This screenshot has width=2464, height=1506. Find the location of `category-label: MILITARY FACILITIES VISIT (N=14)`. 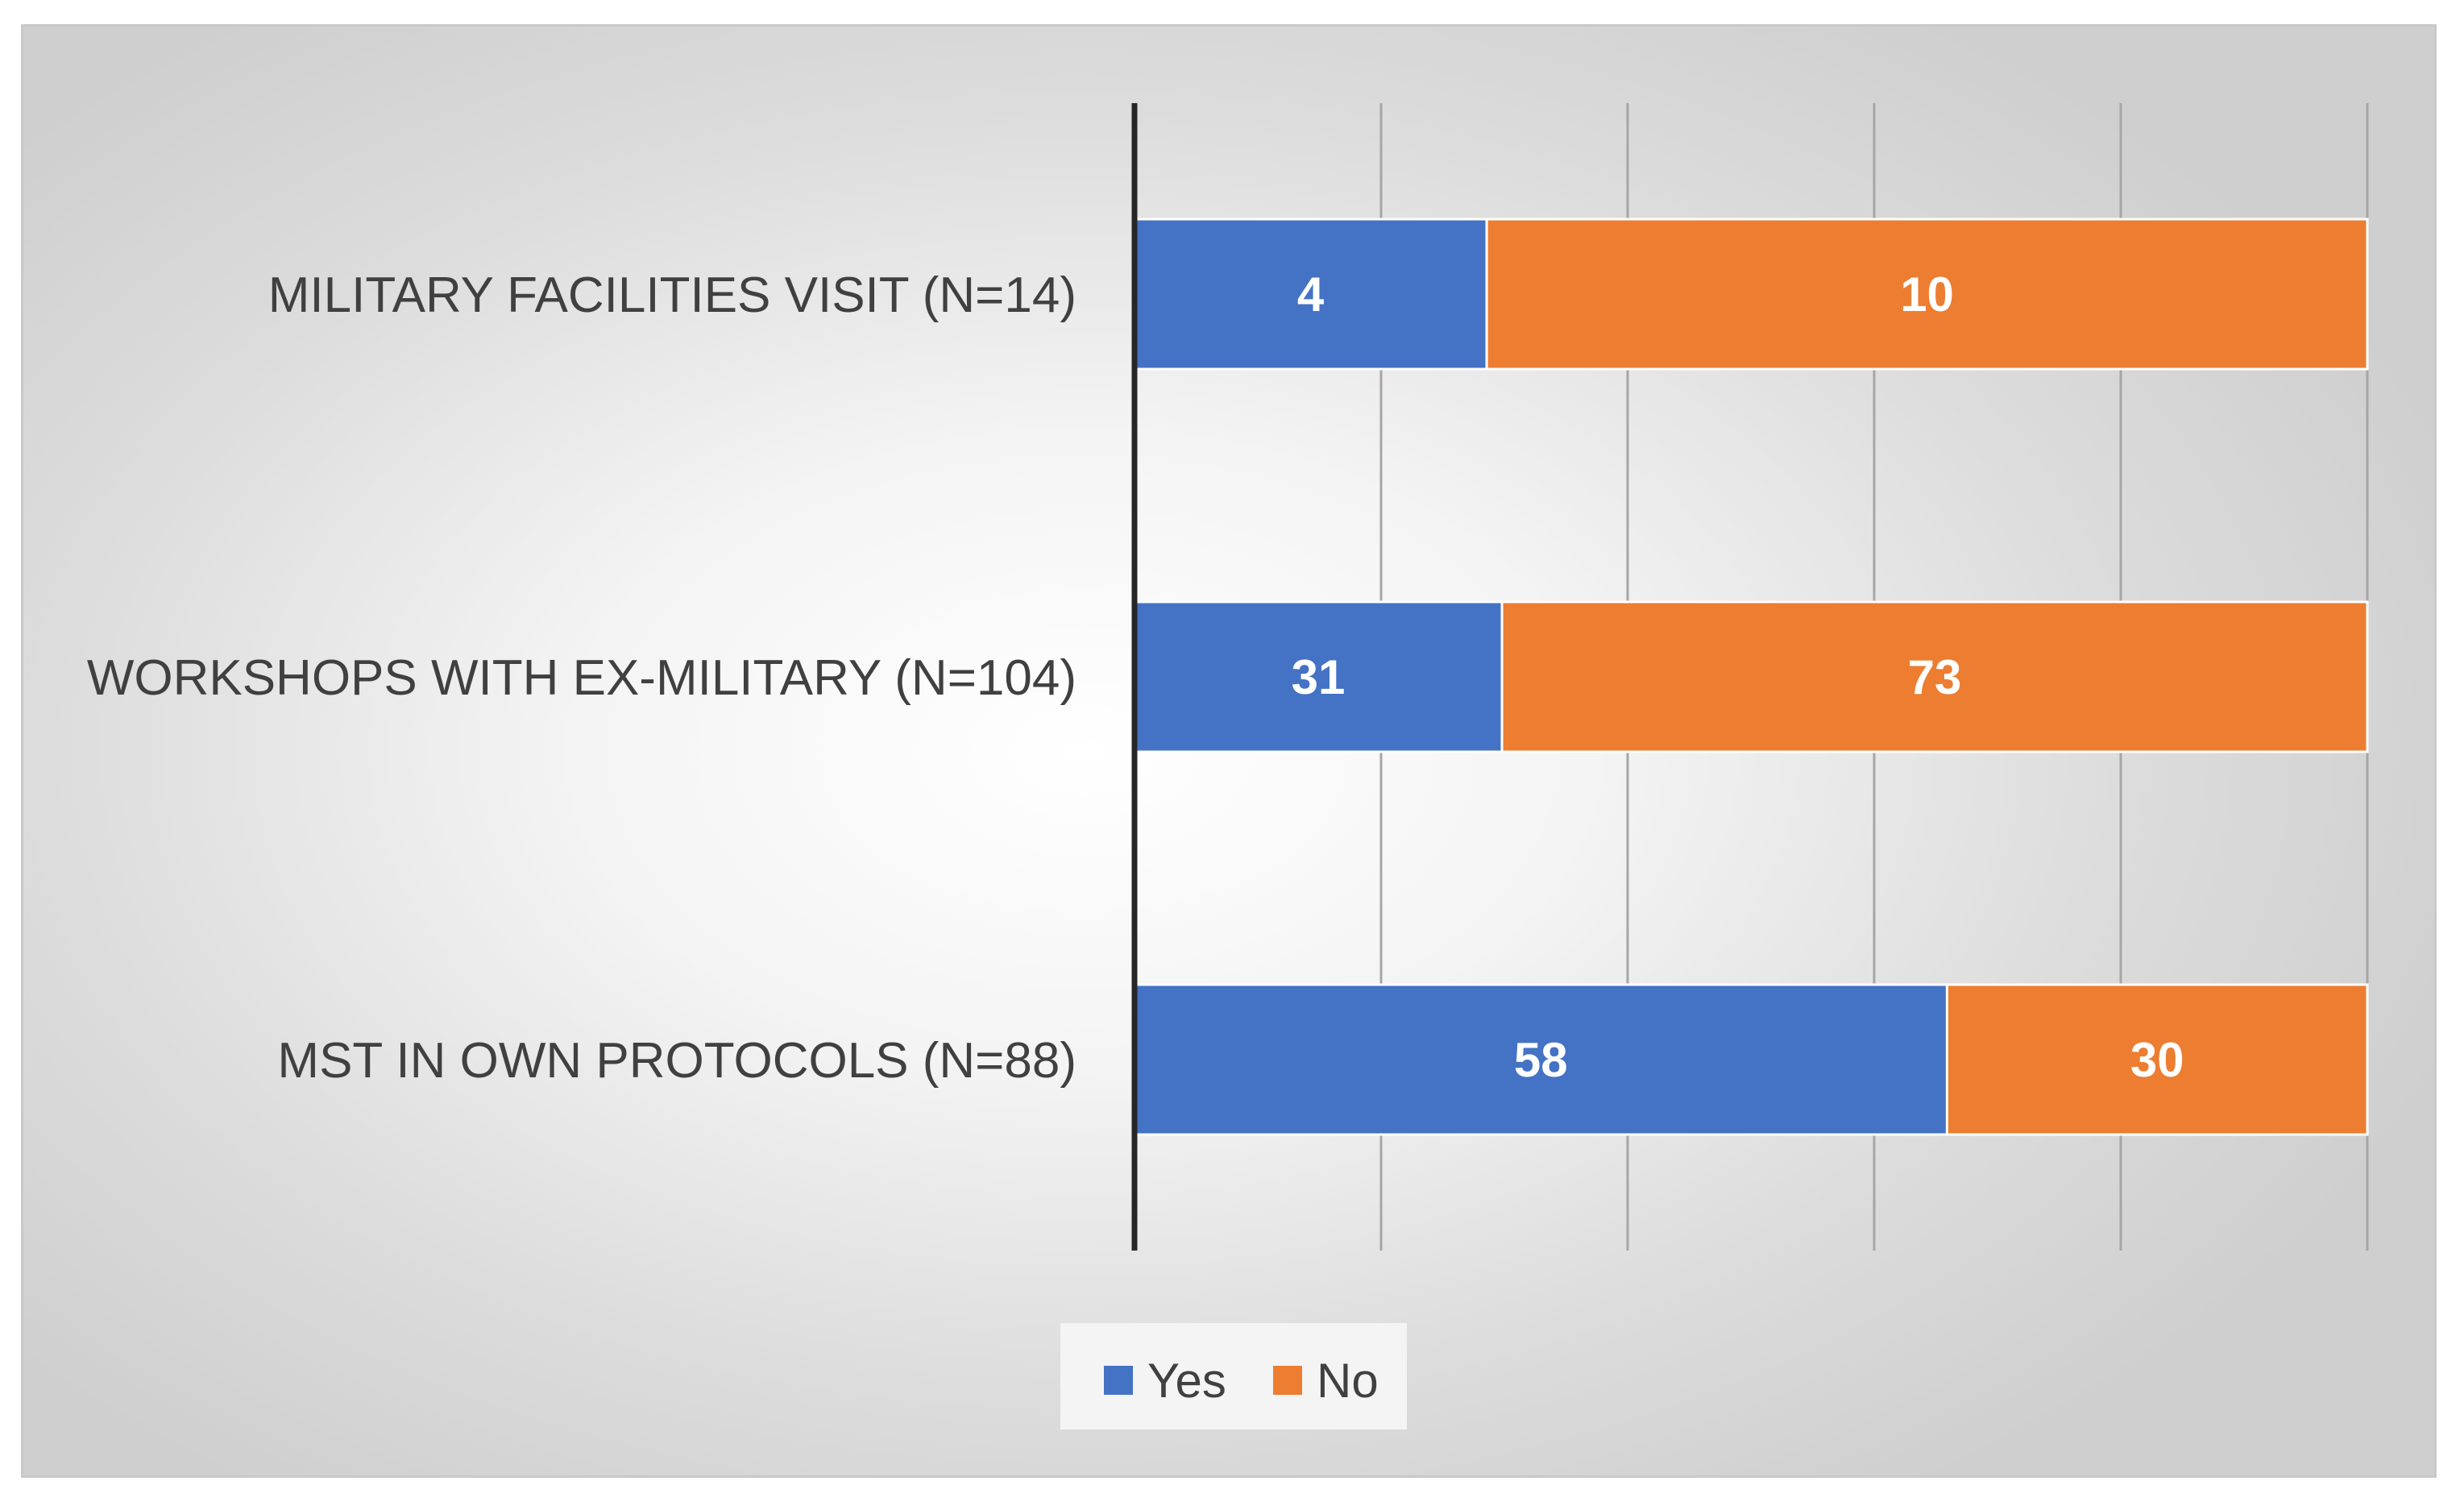

category-label: MILITARY FACILITIES VISIT (N=14) is located at coordinates (672, 295).